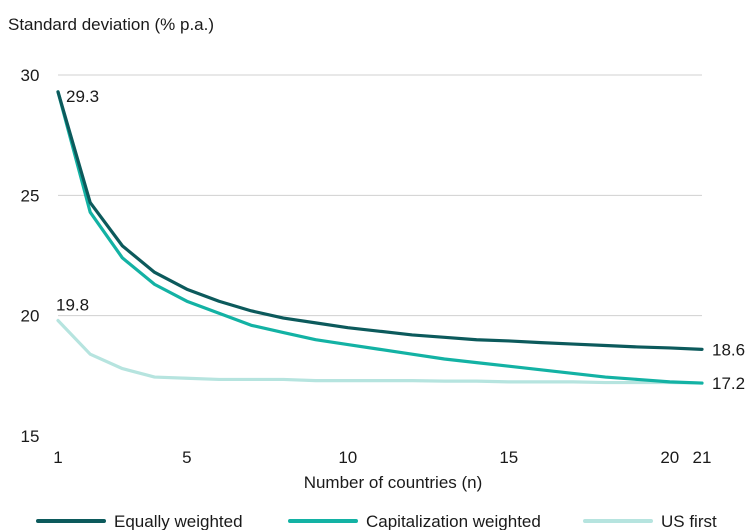 The width and height of the screenshot is (749, 530). I want to click on data-label: 17.2, so click(728, 383).